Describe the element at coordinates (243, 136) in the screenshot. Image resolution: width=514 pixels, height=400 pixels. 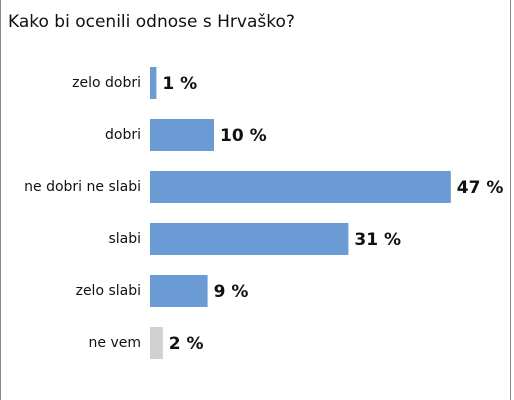
I see `value-label: 10 %` at that location.